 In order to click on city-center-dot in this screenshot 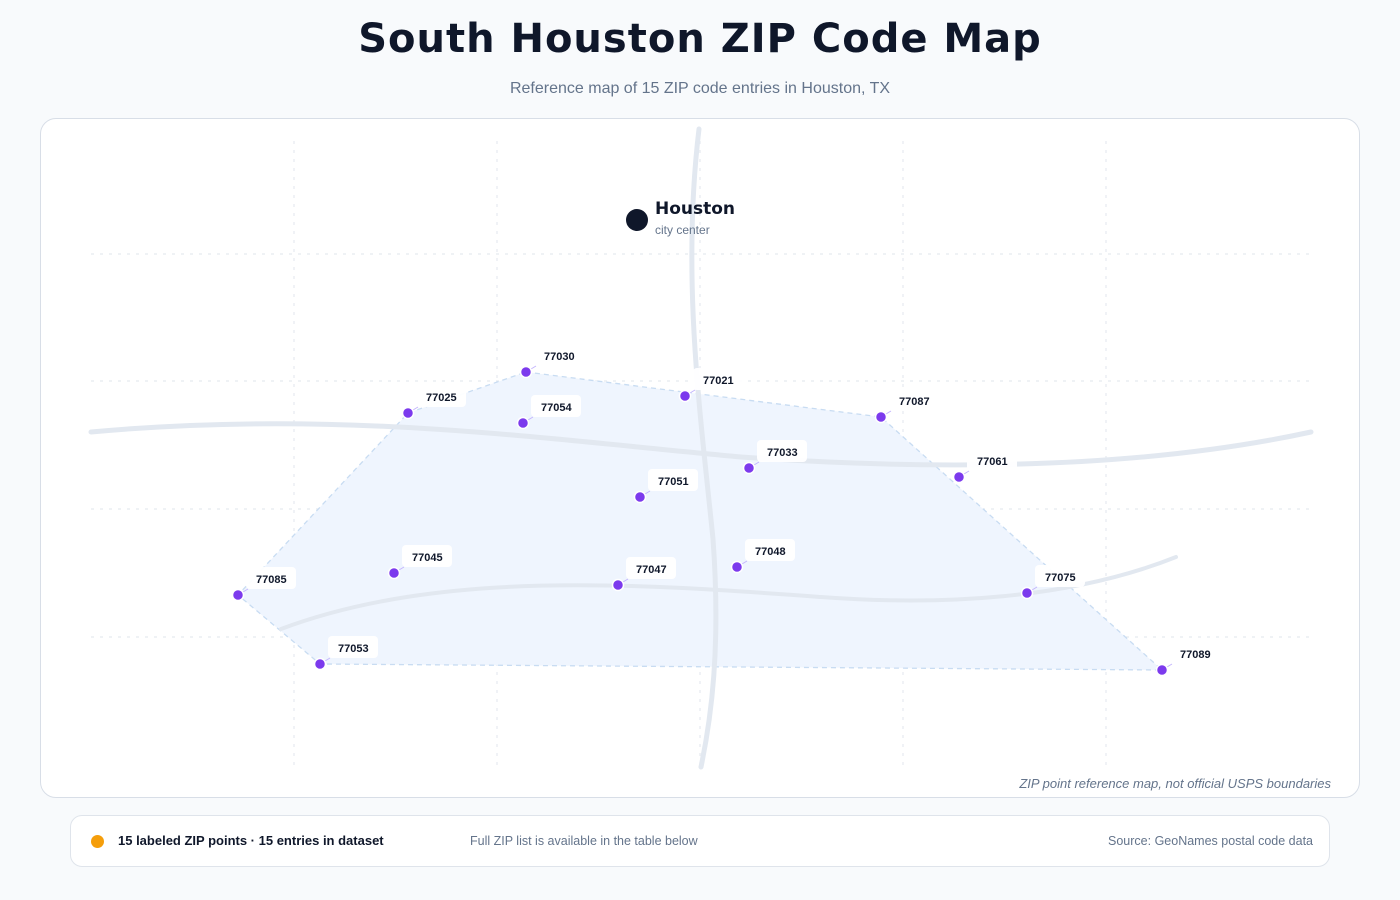, I will do `click(637, 220)`.